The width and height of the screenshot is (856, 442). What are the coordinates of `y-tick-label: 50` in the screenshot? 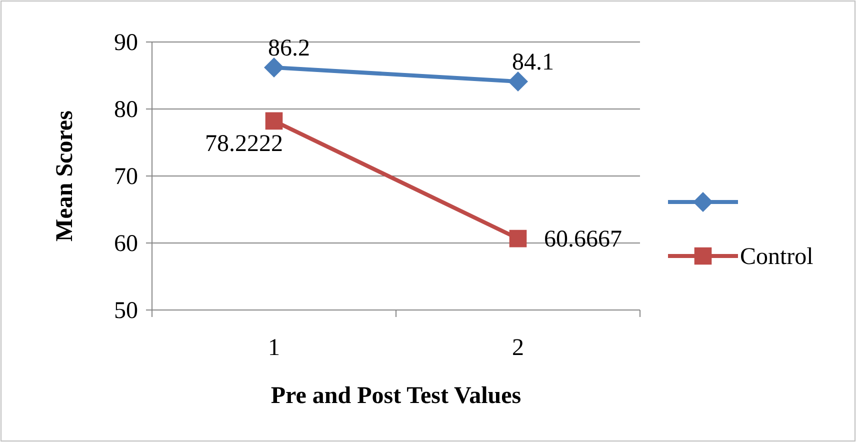 It's located at (126, 311).